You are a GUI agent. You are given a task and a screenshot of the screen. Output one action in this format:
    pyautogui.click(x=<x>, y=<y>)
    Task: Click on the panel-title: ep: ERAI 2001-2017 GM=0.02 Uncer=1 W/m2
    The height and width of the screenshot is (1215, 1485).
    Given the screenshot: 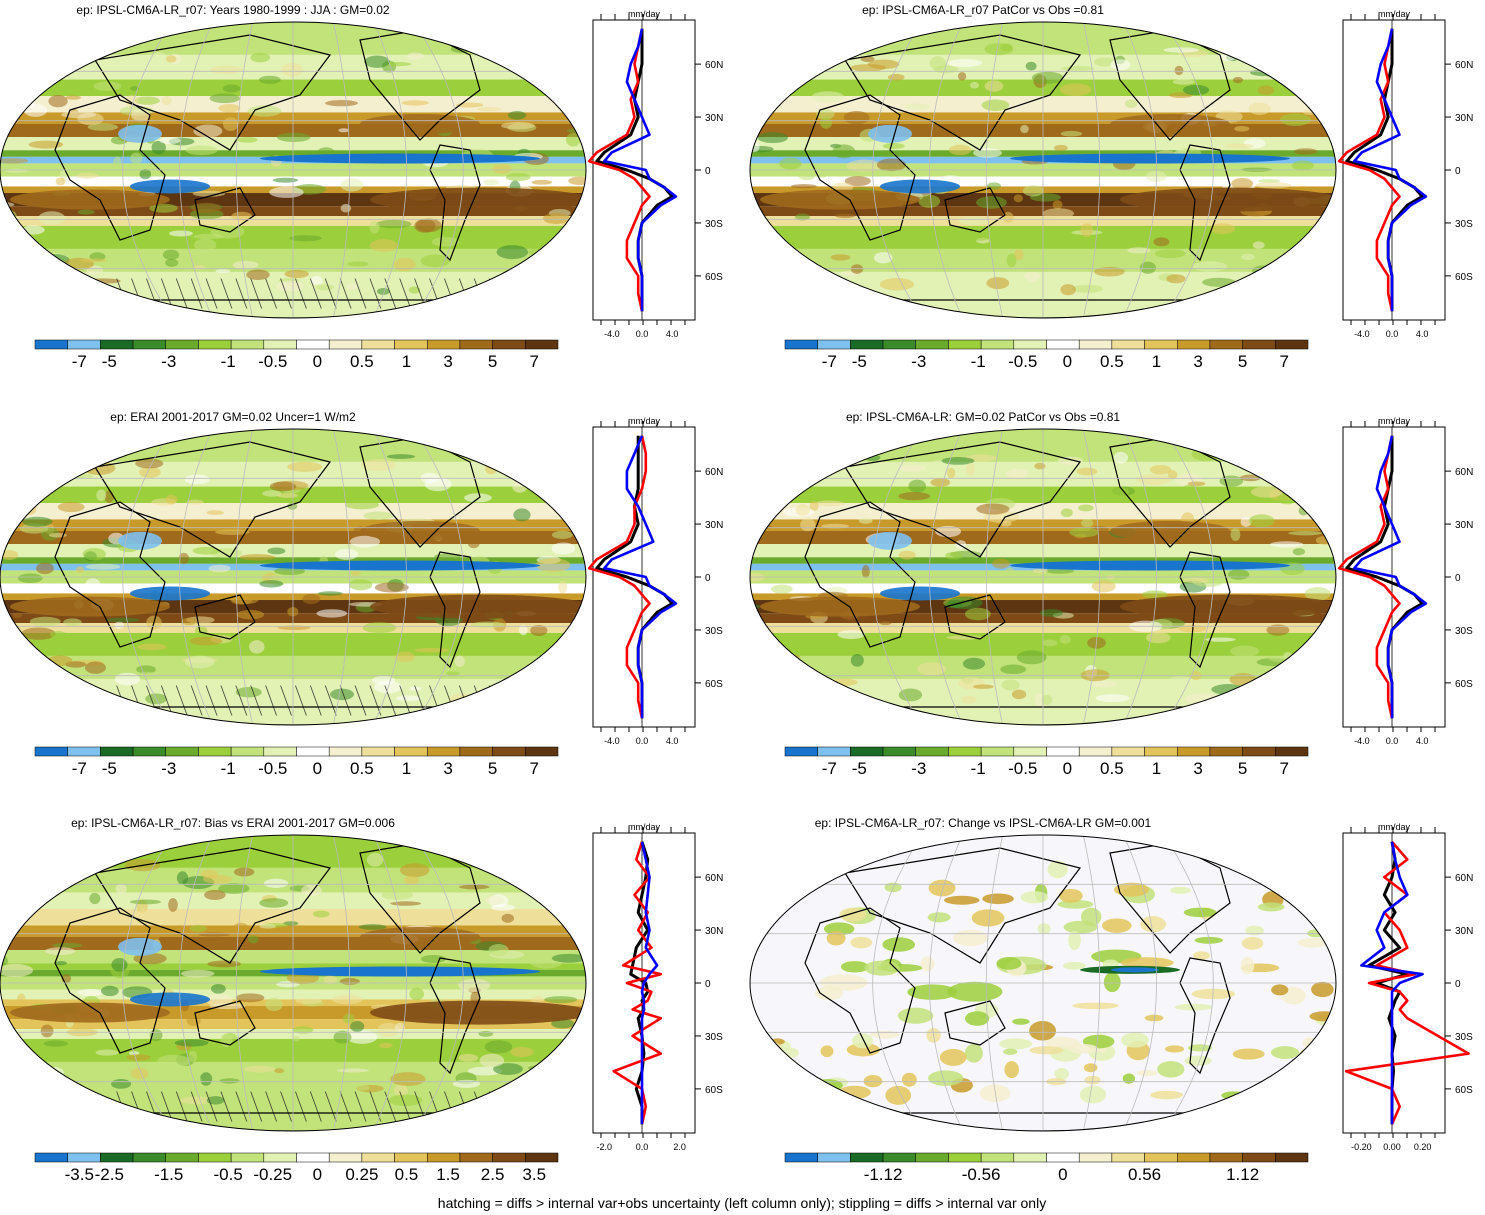 What is the action you would take?
    pyautogui.click(x=233, y=417)
    